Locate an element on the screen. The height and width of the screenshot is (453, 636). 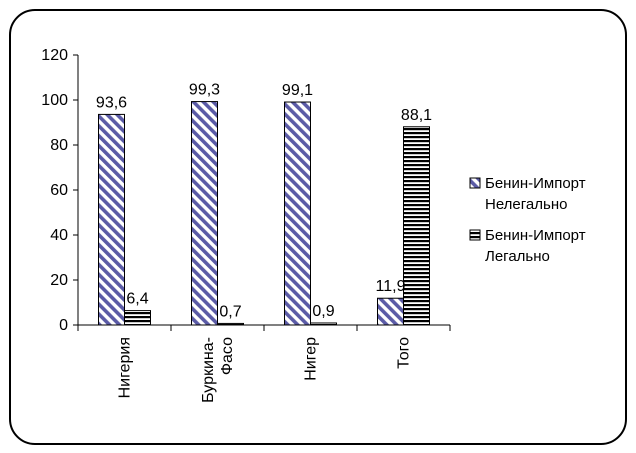
x-category-label-line: Фасо is located at coordinates (227, 356).